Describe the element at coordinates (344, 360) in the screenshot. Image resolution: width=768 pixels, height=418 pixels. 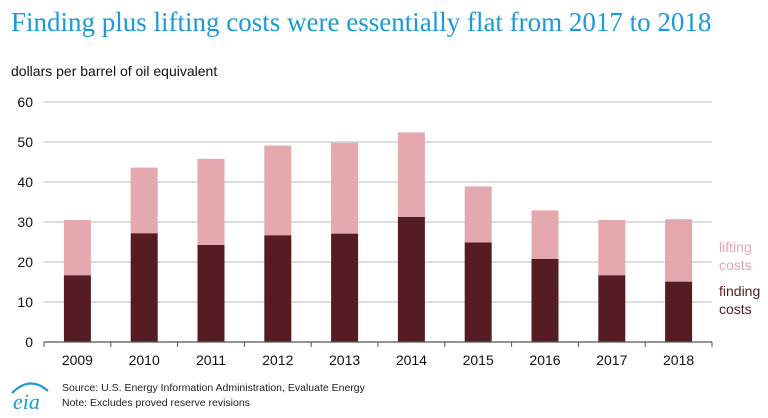
I see `x-tick-label: 2013` at that location.